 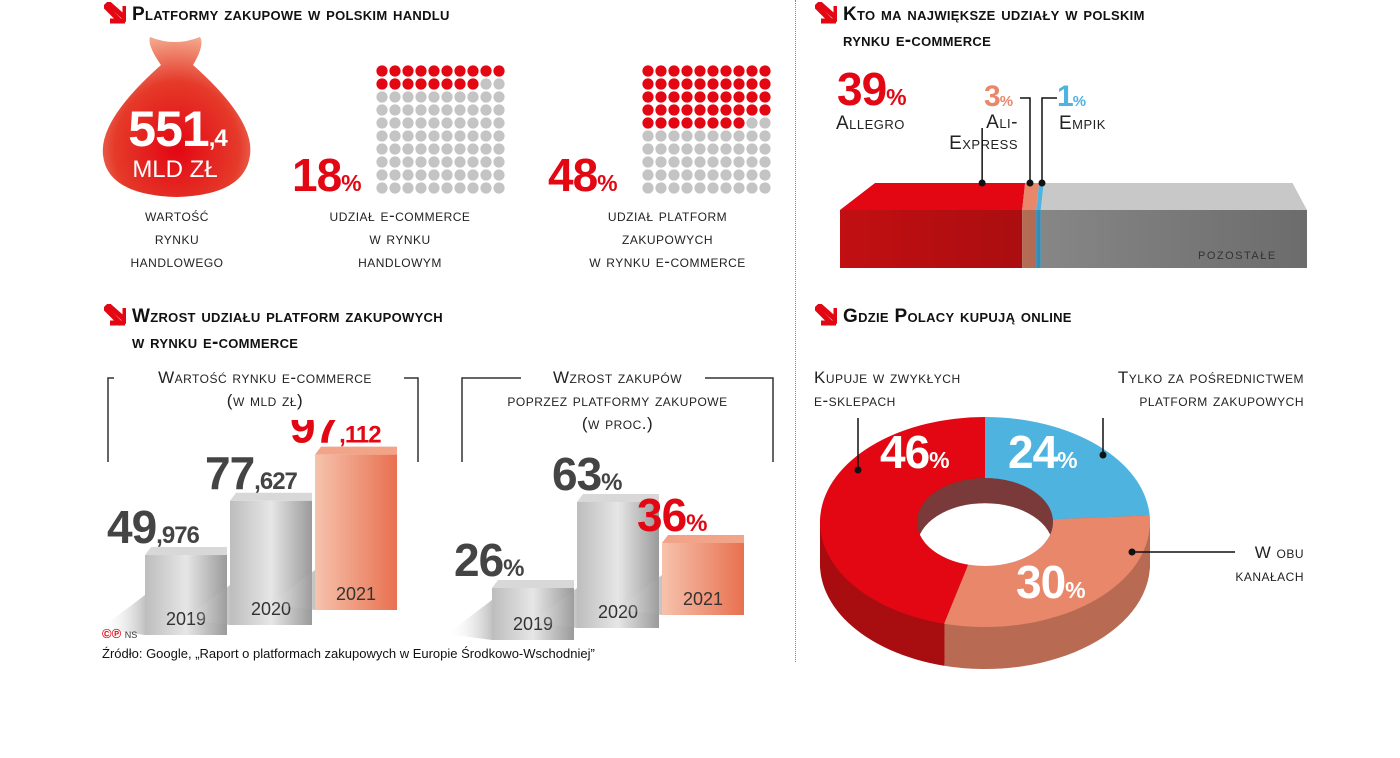 What do you see at coordinates (862, 89) in the screenshot?
I see `allegro-share-number: 39` at bounding box center [862, 89].